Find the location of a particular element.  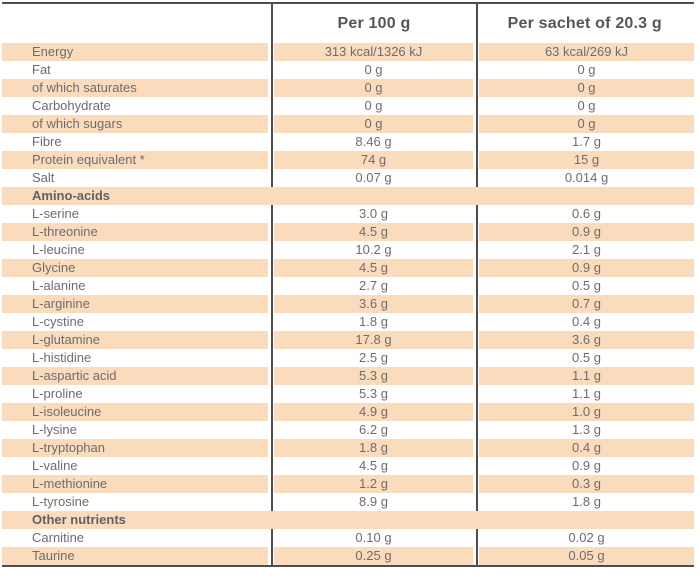

per-100g-value: 17.8 g is located at coordinates (373, 340).